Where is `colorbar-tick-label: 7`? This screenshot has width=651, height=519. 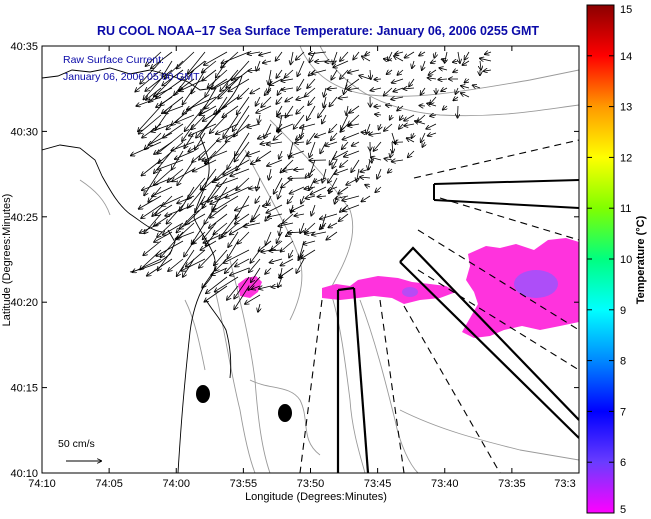
colorbar-tick-label: 7 is located at coordinates (623, 412).